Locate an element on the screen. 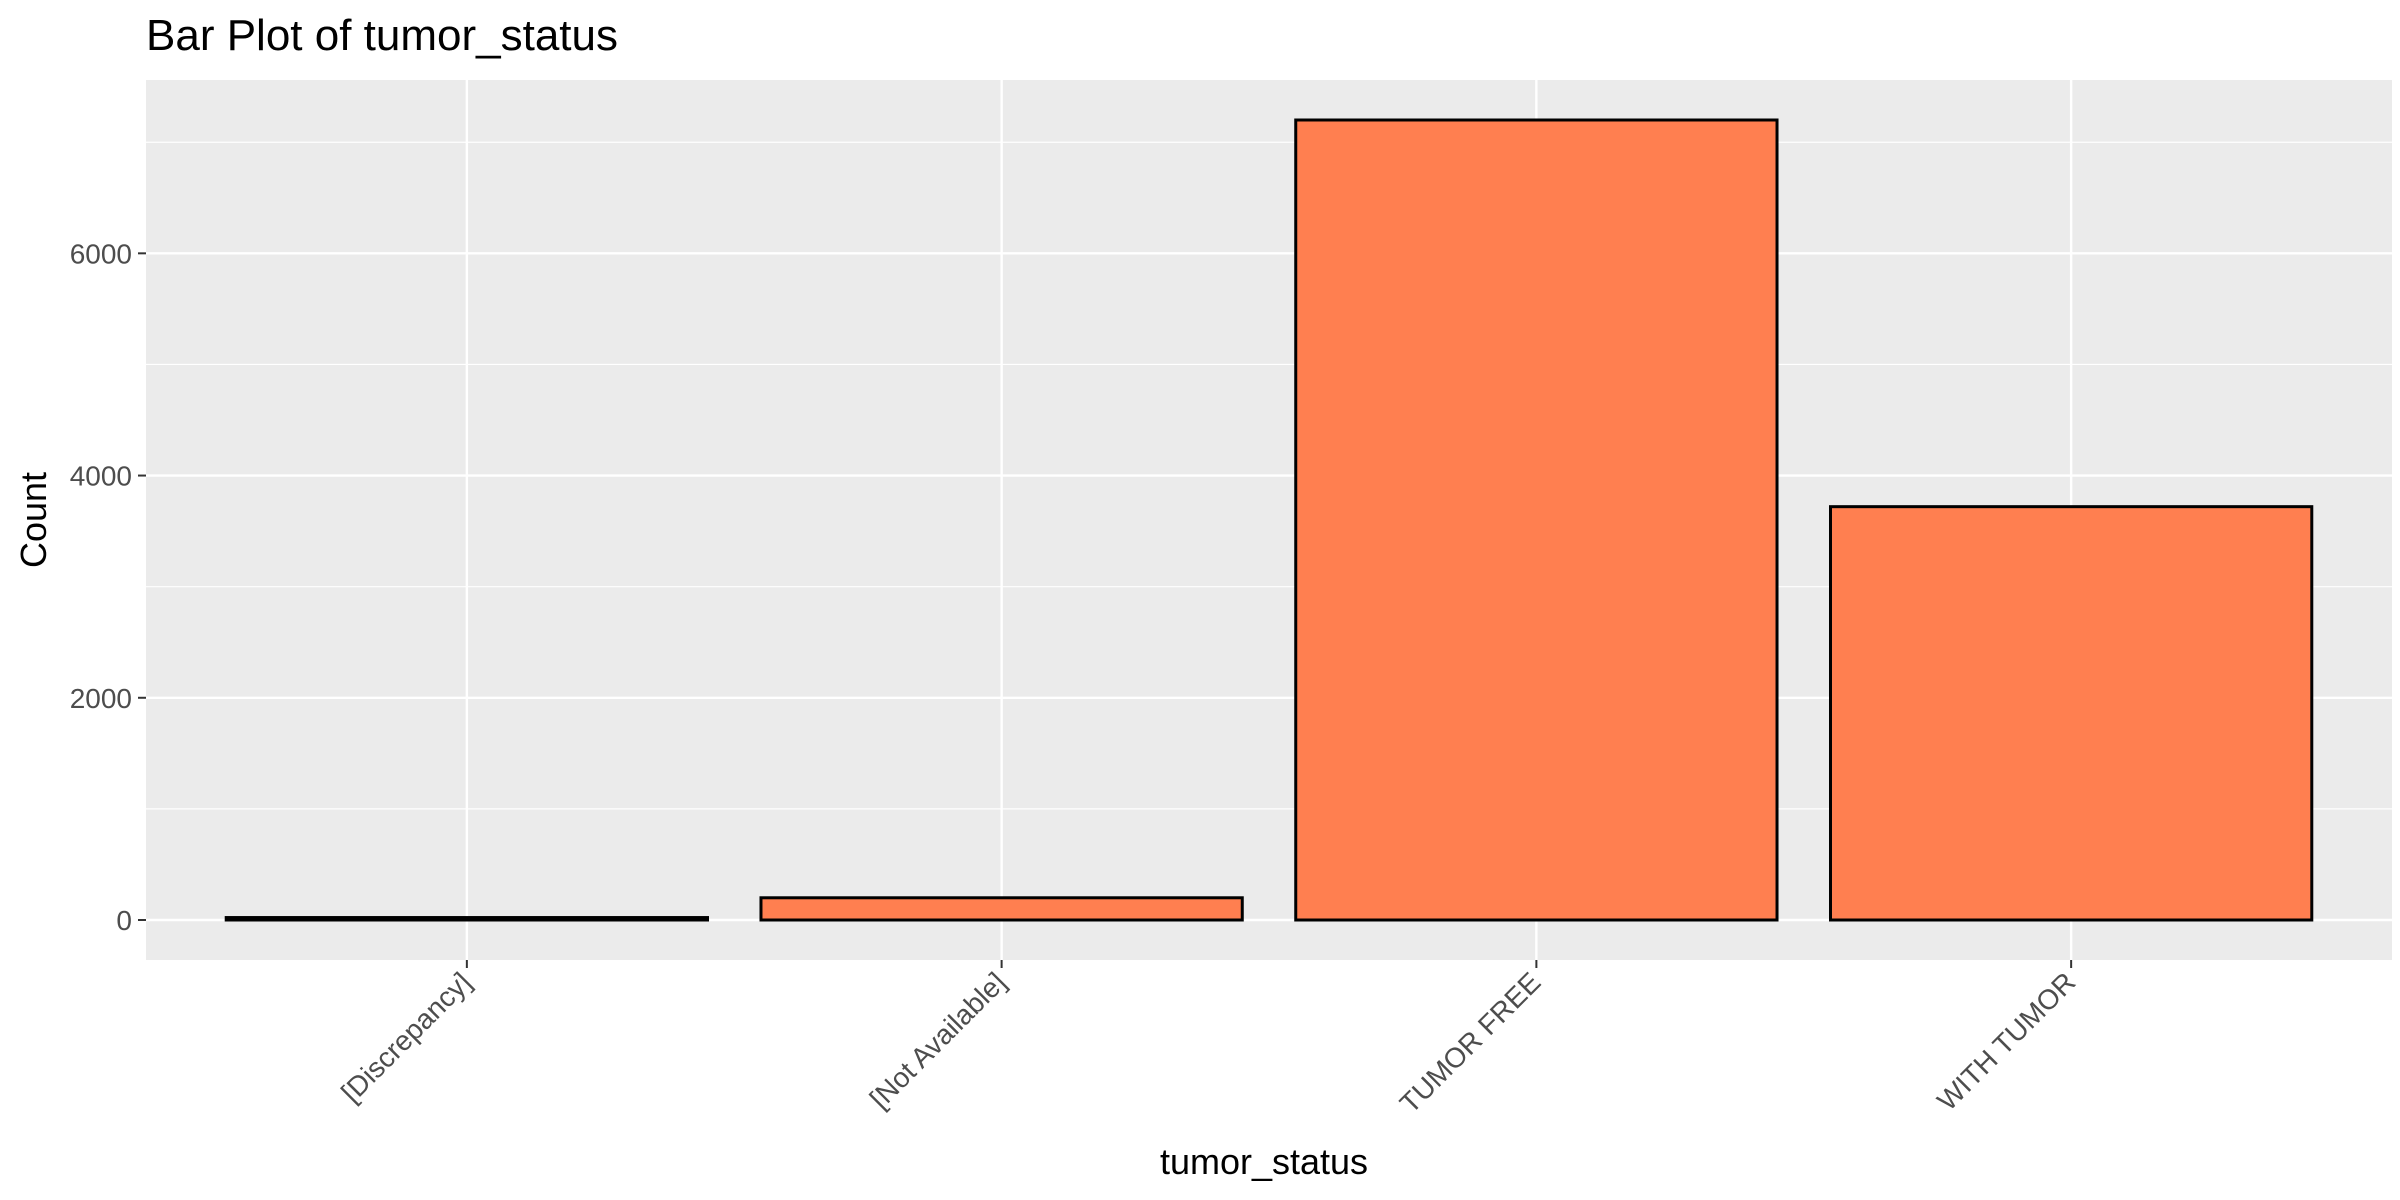 This screenshot has width=2400, height=1200. bar-not-available is located at coordinates (1001, 909).